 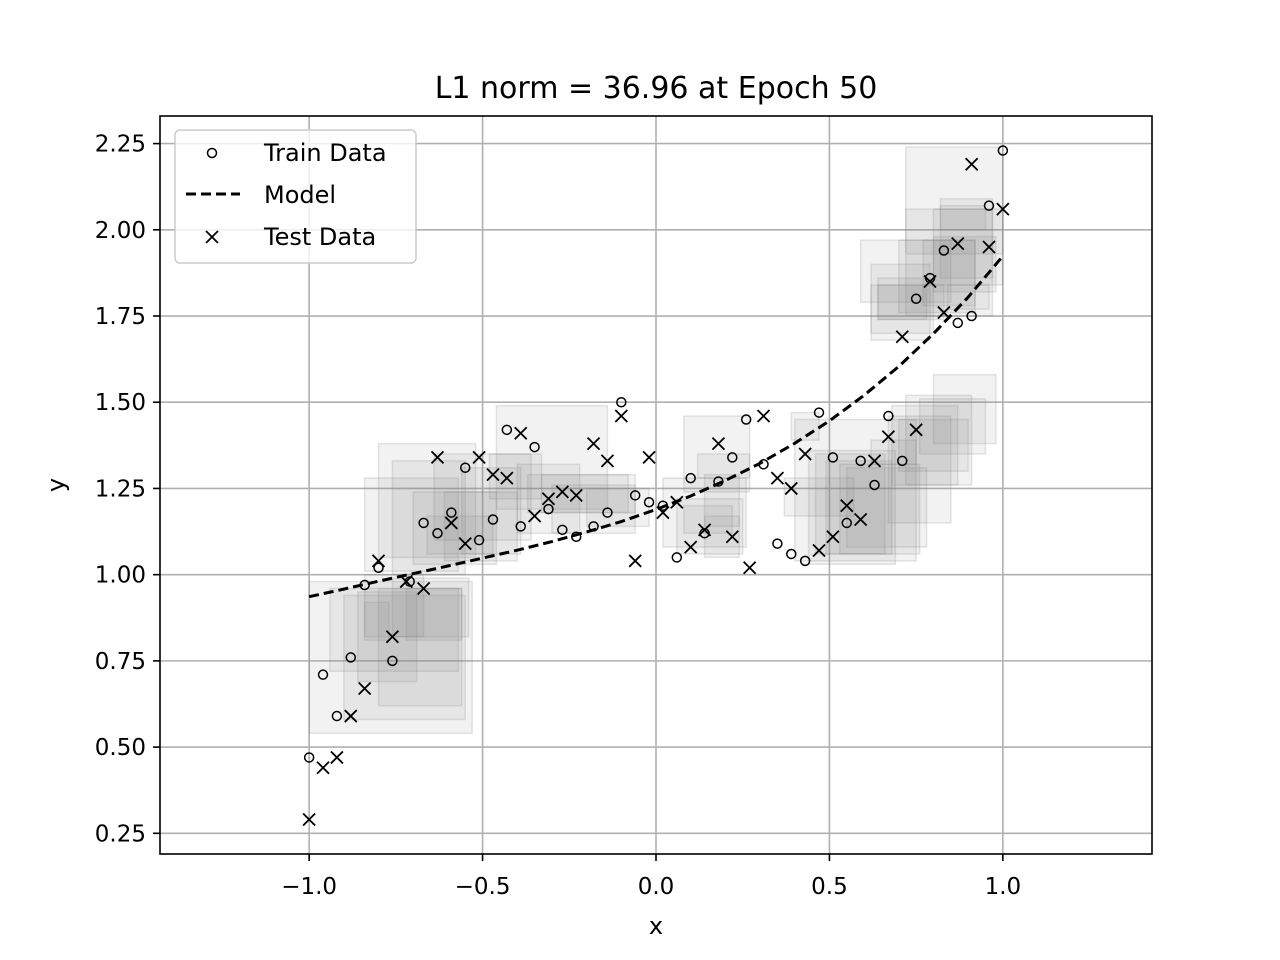 I want to click on legend-label-test: Test Data, so click(x=319, y=237).